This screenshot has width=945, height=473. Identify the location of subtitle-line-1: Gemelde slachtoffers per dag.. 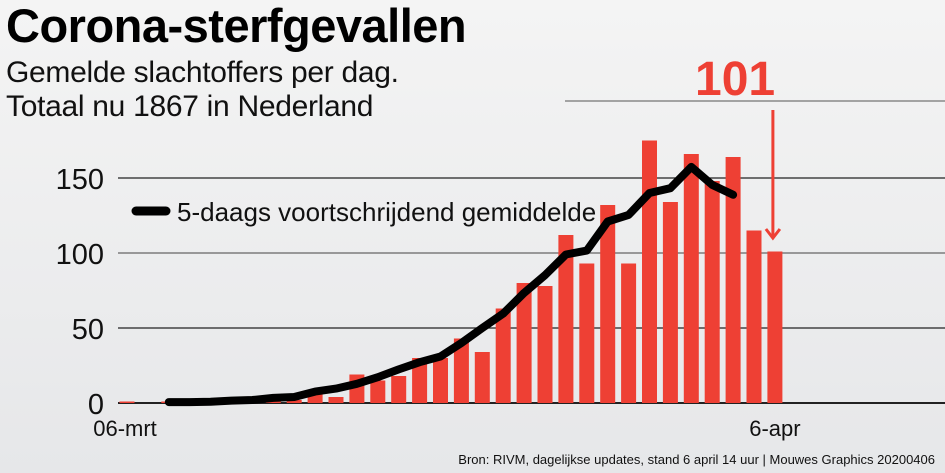
(202, 72).